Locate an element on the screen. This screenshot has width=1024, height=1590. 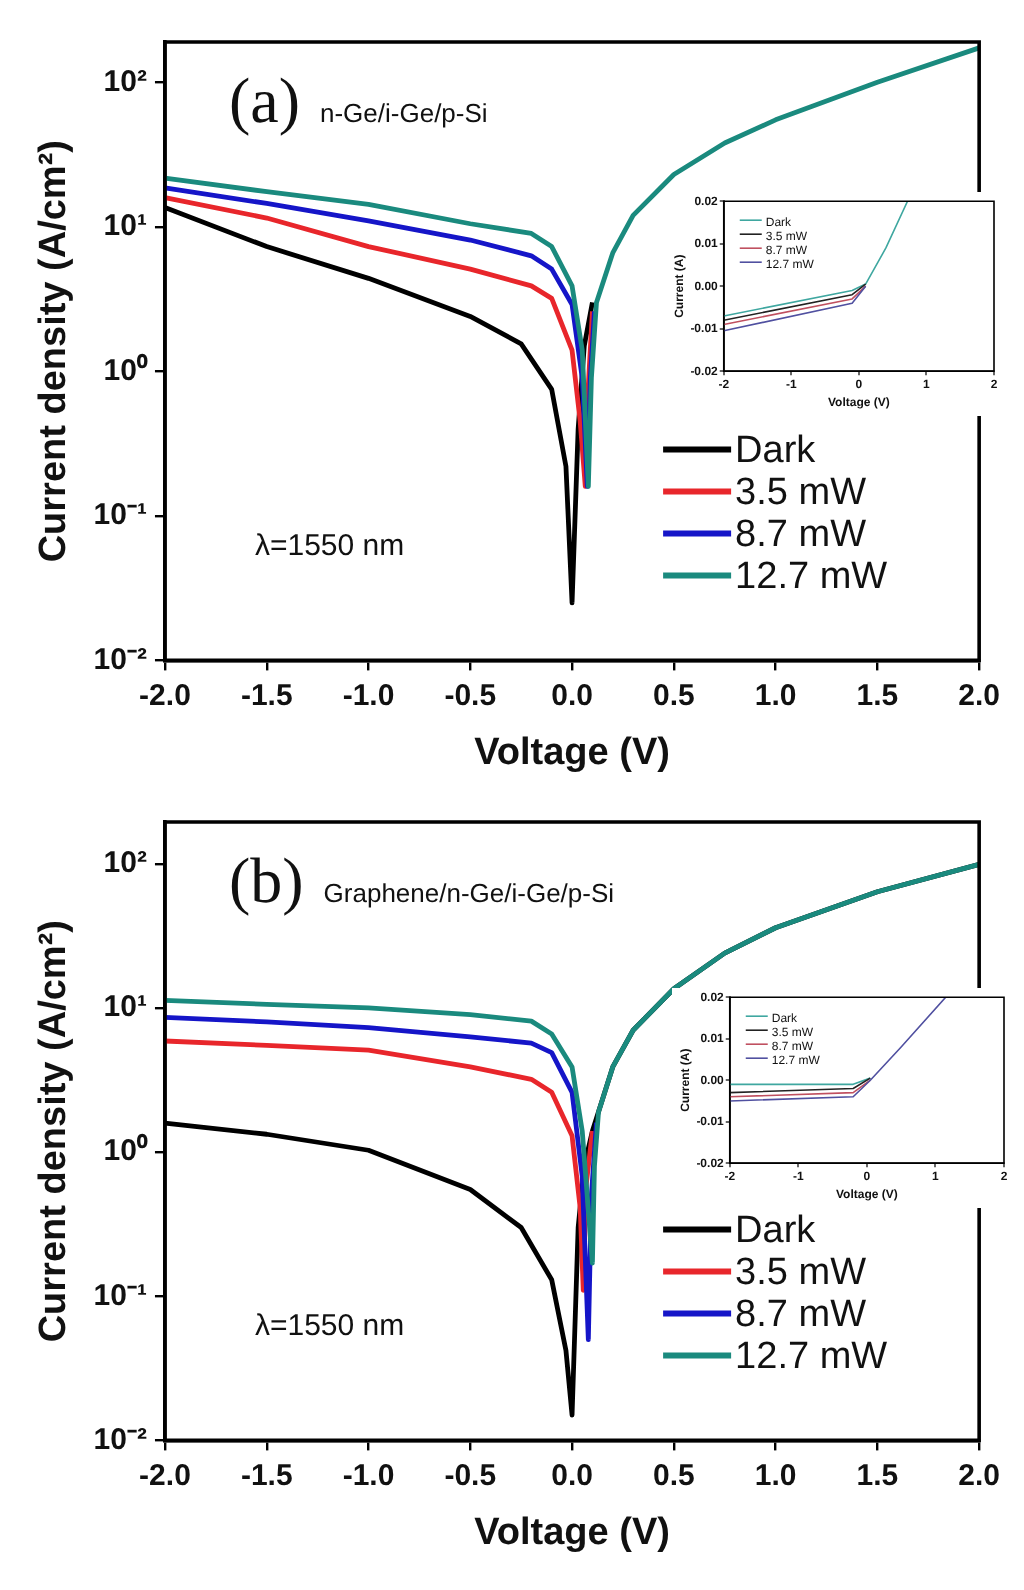
annotation: (b) is located at coordinates (266, 880).